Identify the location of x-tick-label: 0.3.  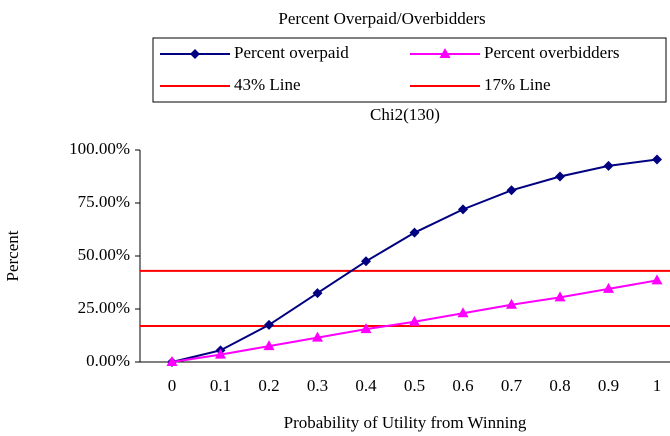
(317, 385).